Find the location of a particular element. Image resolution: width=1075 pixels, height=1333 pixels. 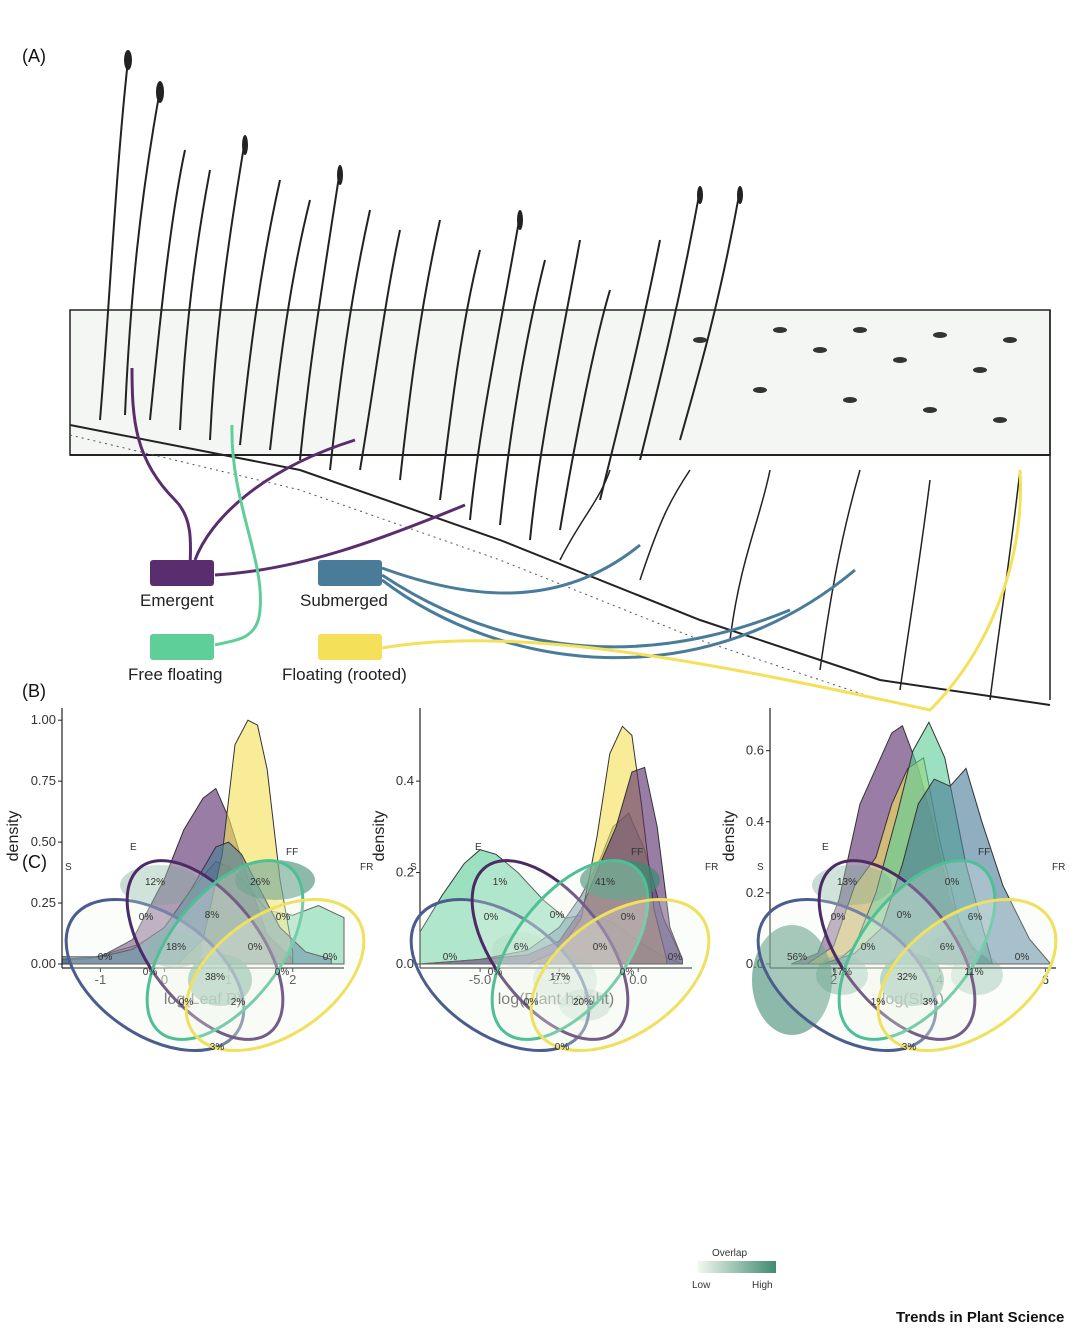

venn-region-s-ff: 17% is located at coordinates (842, 972).